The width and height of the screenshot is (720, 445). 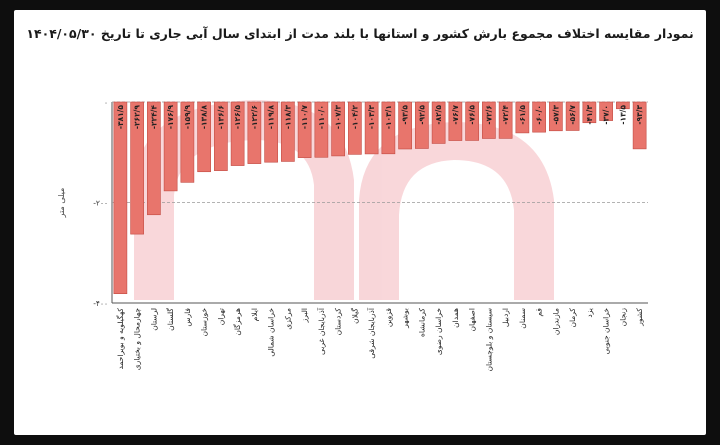 I want to click on bar-value-label: -۳۸۱/۵, so click(x=120, y=117).